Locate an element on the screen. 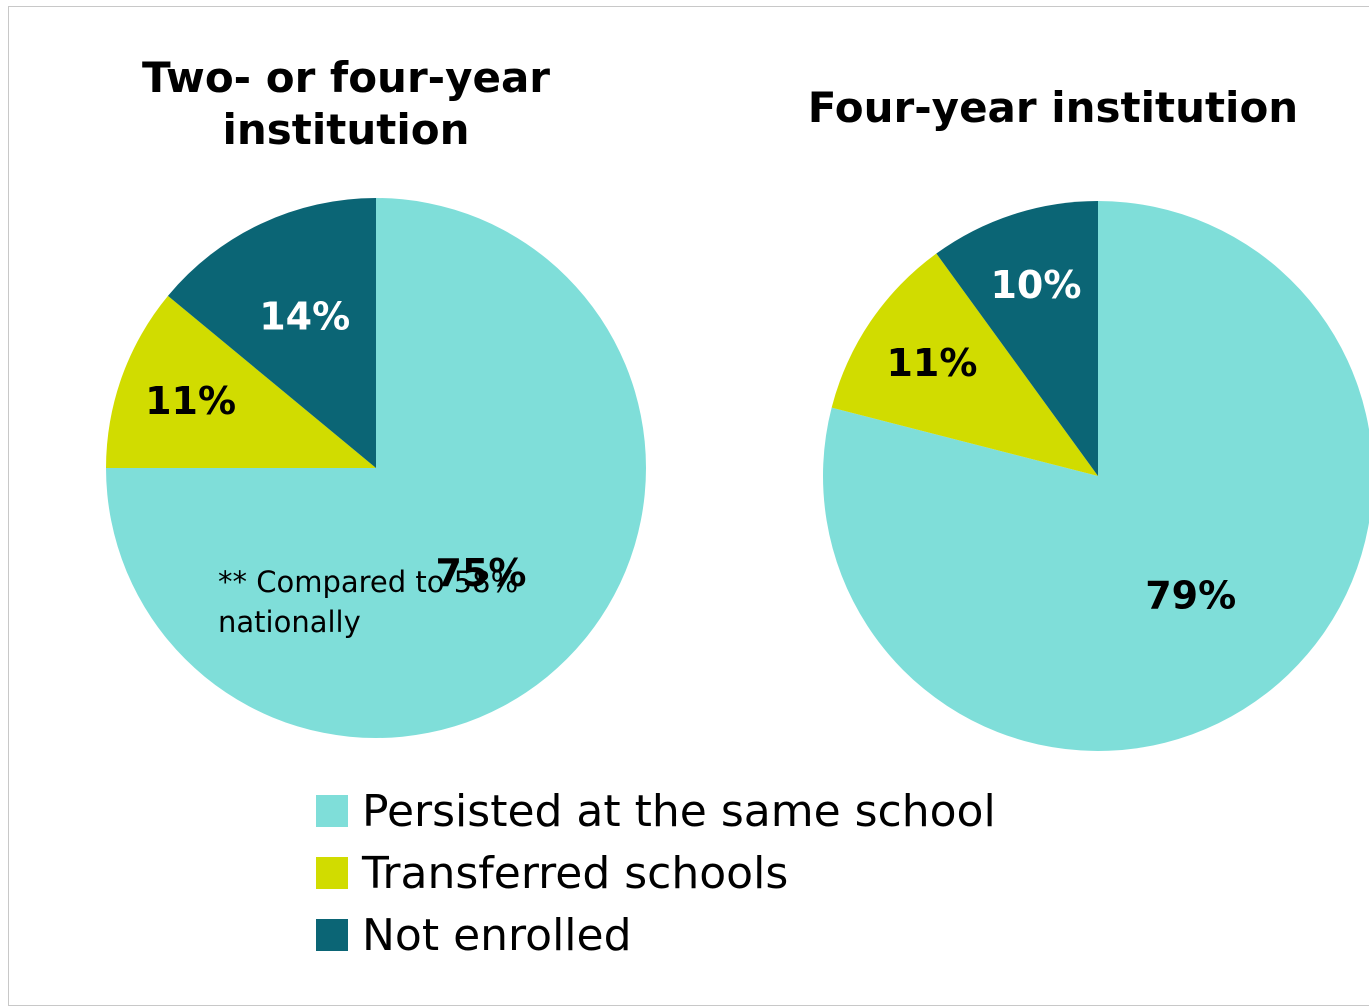 The width and height of the screenshot is (1369, 1006). legend-item-transferred: Transferred schools is located at coordinates (656, 873).